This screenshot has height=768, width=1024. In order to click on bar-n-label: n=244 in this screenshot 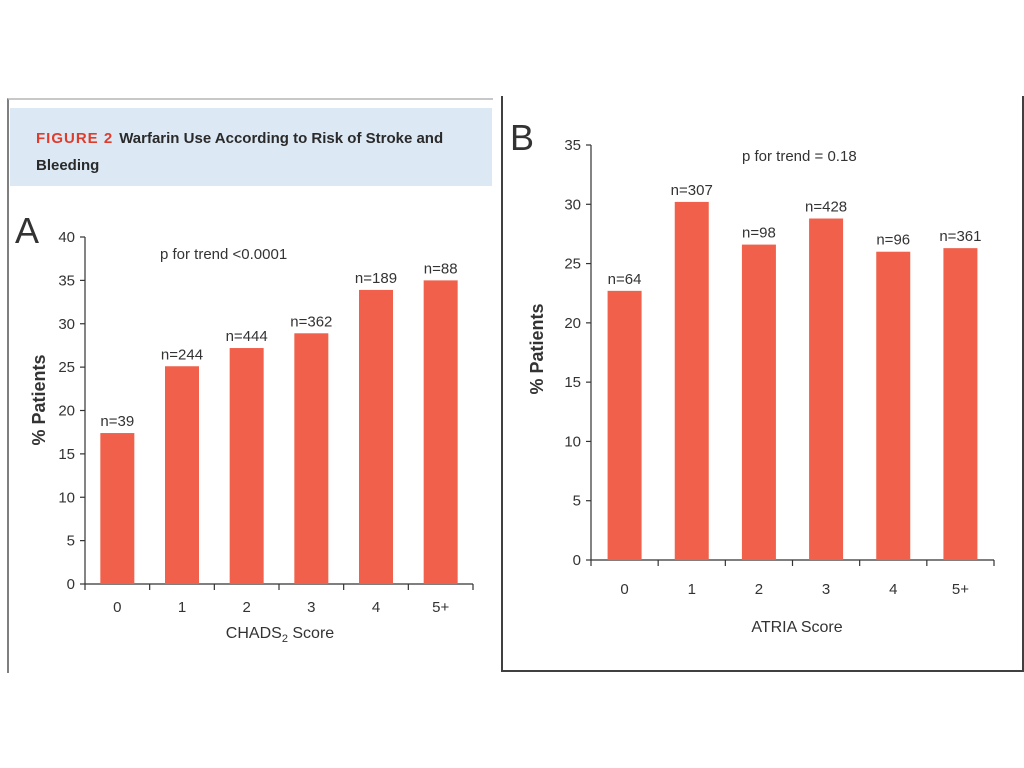, I will do `click(182, 354)`.